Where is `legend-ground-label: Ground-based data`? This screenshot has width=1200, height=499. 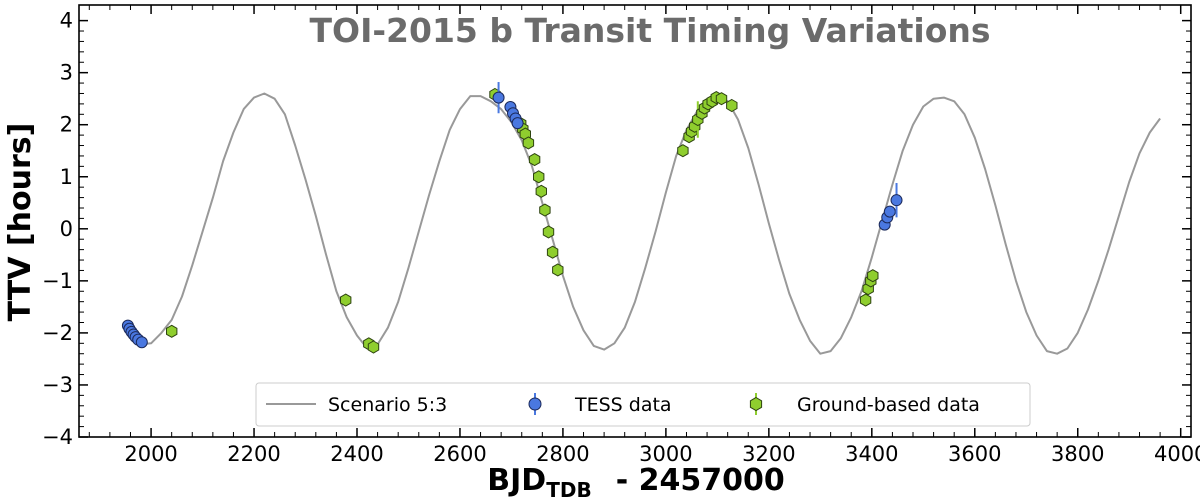
legend-ground-label: Ground-based data is located at coordinates (888, 405).